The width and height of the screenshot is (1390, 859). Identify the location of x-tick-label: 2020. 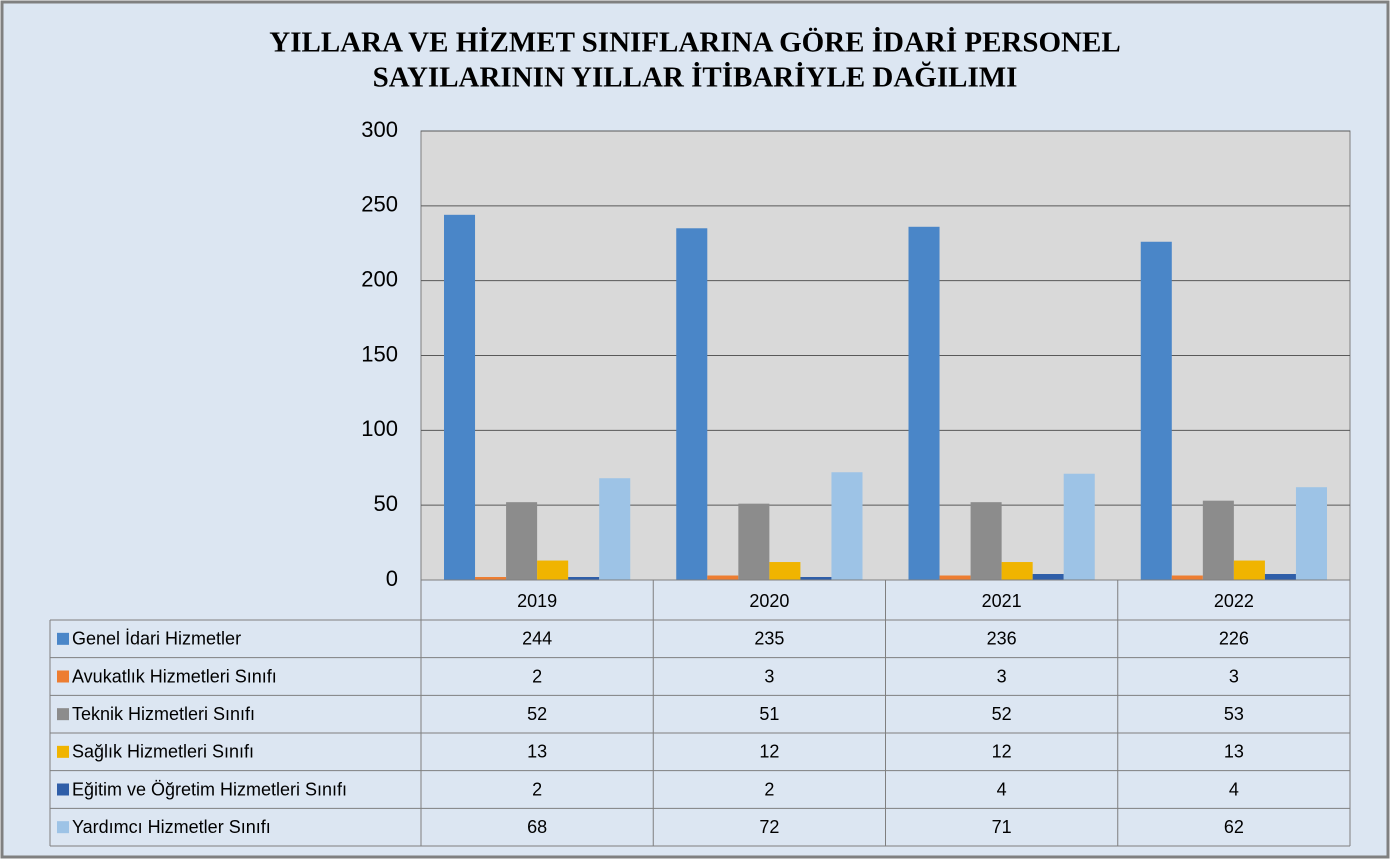
(769, 601).